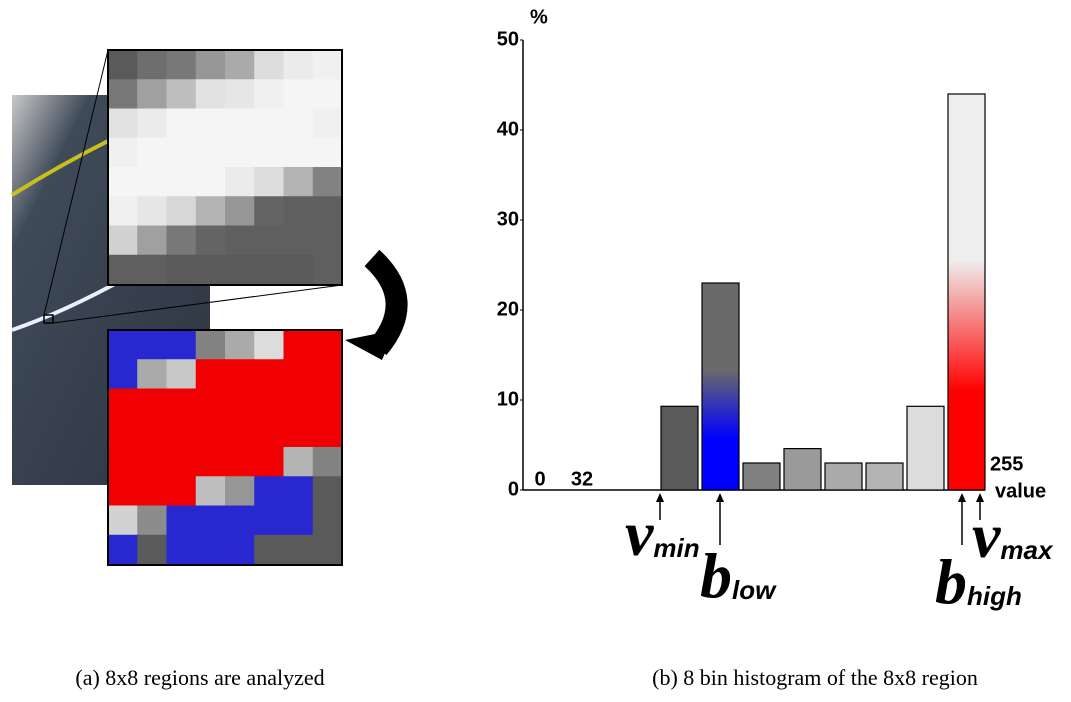 The height and width of the screenshot is (702, 1071). Describe the element at coordinates (994, 596) in the screenshot. I see `annotation-subscript: high` at that location.